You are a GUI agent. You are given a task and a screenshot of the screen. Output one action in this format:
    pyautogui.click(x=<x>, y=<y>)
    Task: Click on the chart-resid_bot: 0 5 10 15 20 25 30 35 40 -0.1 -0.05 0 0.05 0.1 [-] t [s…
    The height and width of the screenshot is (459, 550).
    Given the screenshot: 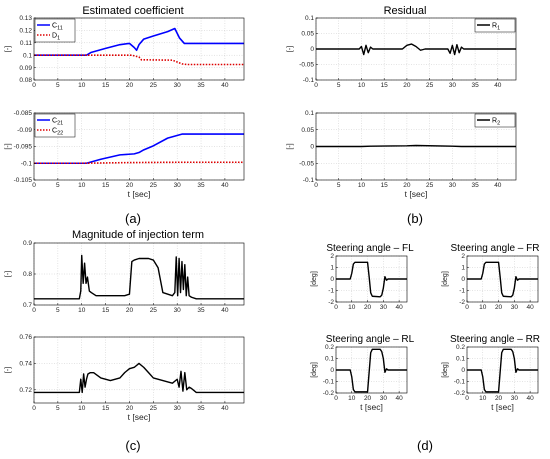 What is the action you would take?
    pyautogui.click(x=402, y=154)
    